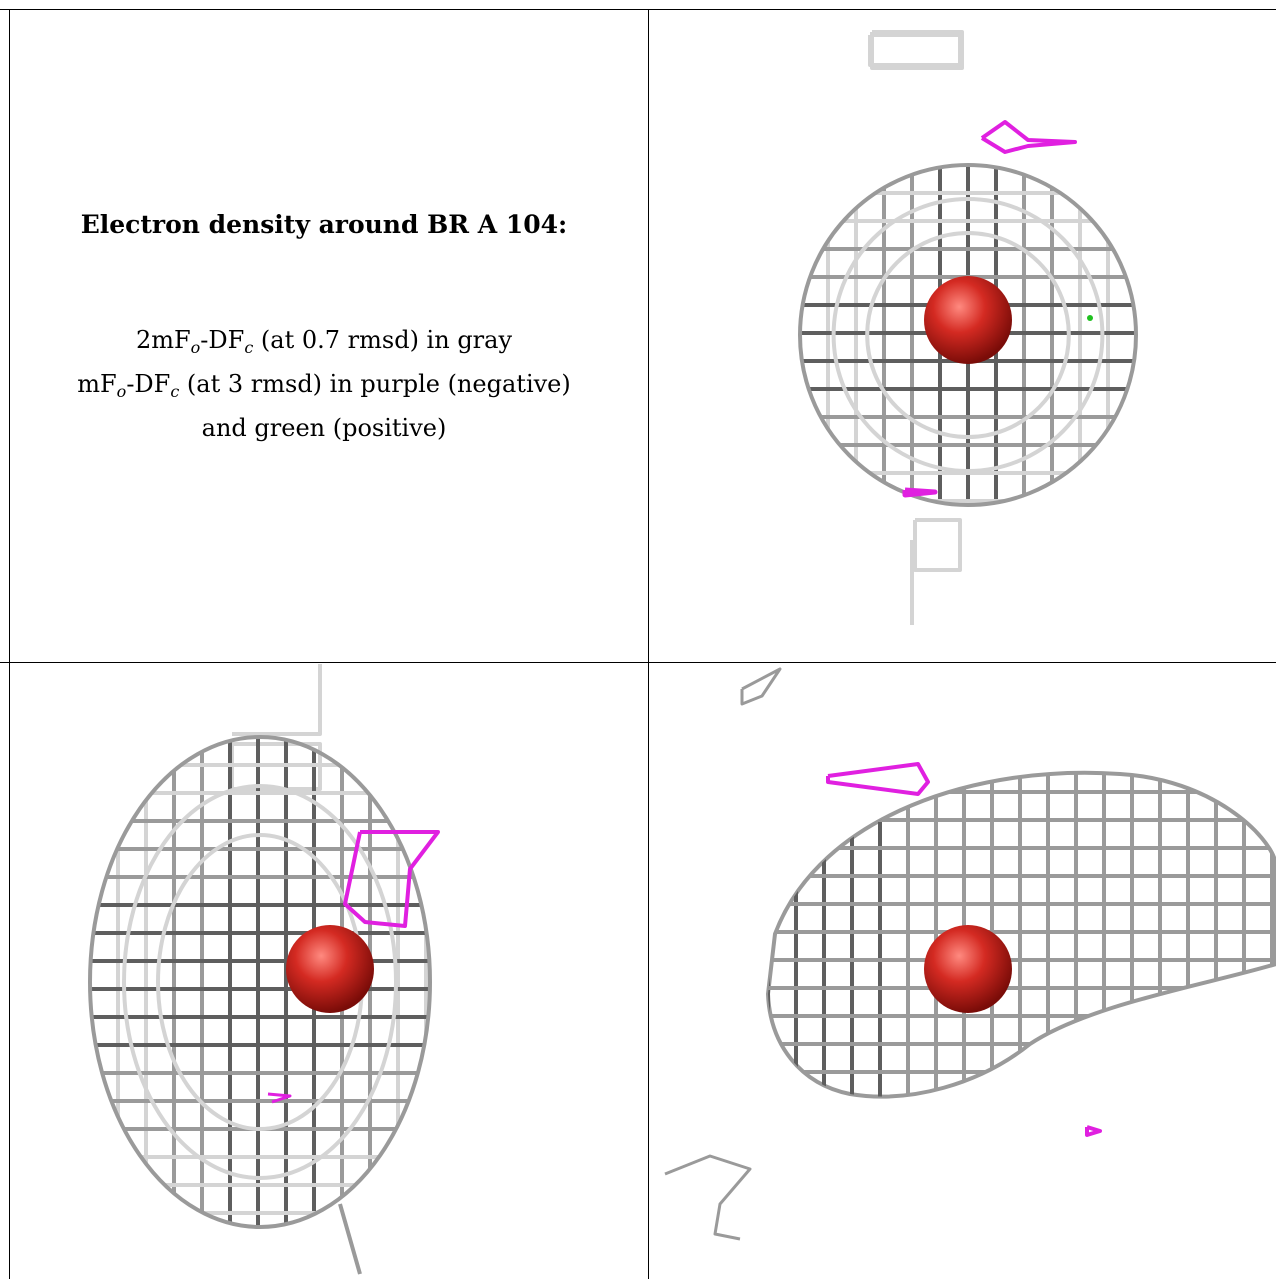  Describe the element at coordinates (324, 341) in the screenshot. I see `caption-line-1: 2mFo-DFc (at 0.7 rmsd) in gray` at that location.